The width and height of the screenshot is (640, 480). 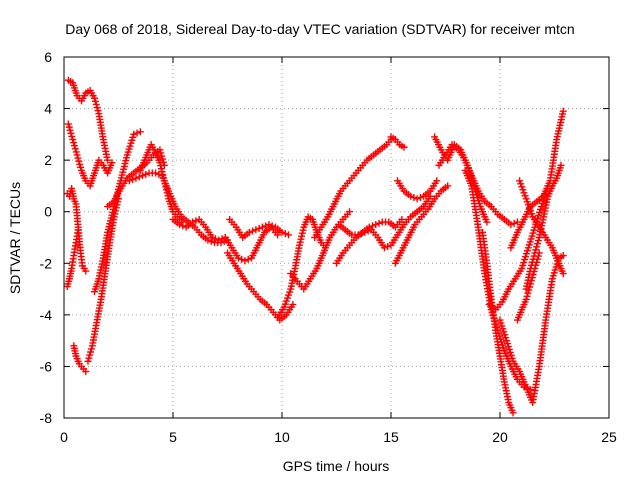 I want to click on y-tick-label: 2, so click(x=48, y=160).